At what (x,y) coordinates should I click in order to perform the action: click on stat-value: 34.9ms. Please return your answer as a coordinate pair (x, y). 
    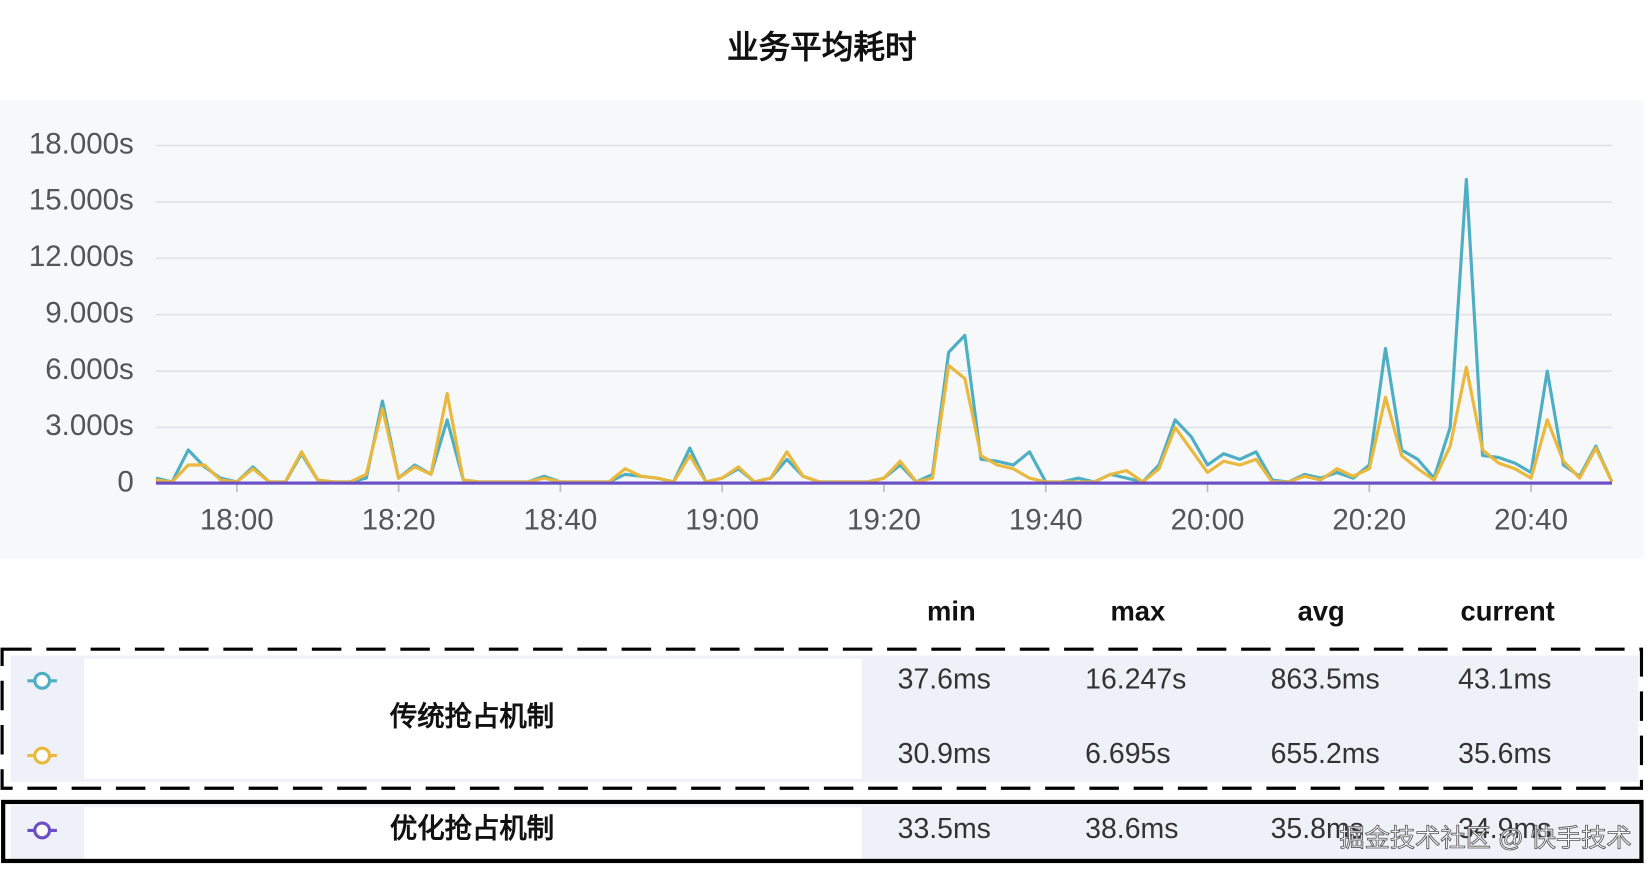
    Looking at the image, I should click on (1504, 829).